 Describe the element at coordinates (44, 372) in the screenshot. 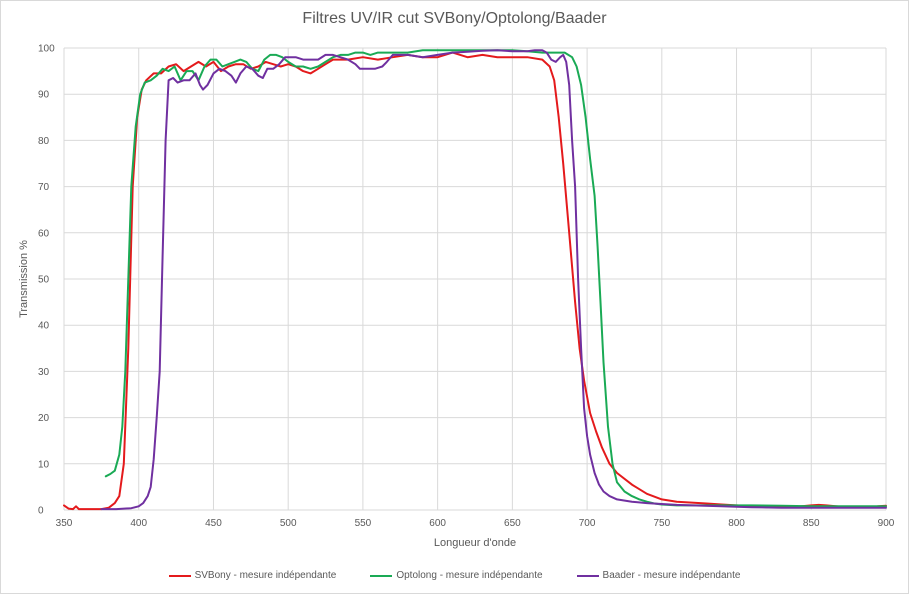

I see `y-tick-label: 30` at that location.